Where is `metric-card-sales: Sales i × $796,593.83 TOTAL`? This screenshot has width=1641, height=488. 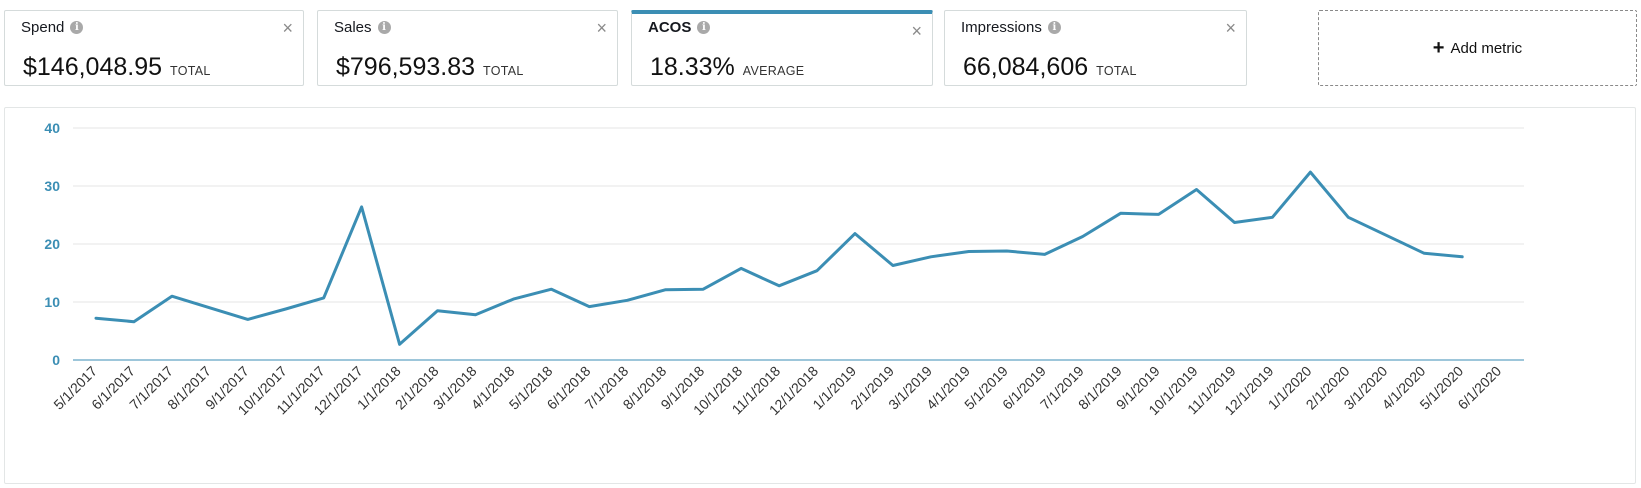
metric-card-sales: Sales i × $796,593.83 TOTAL is located at coordinates (467, 48).